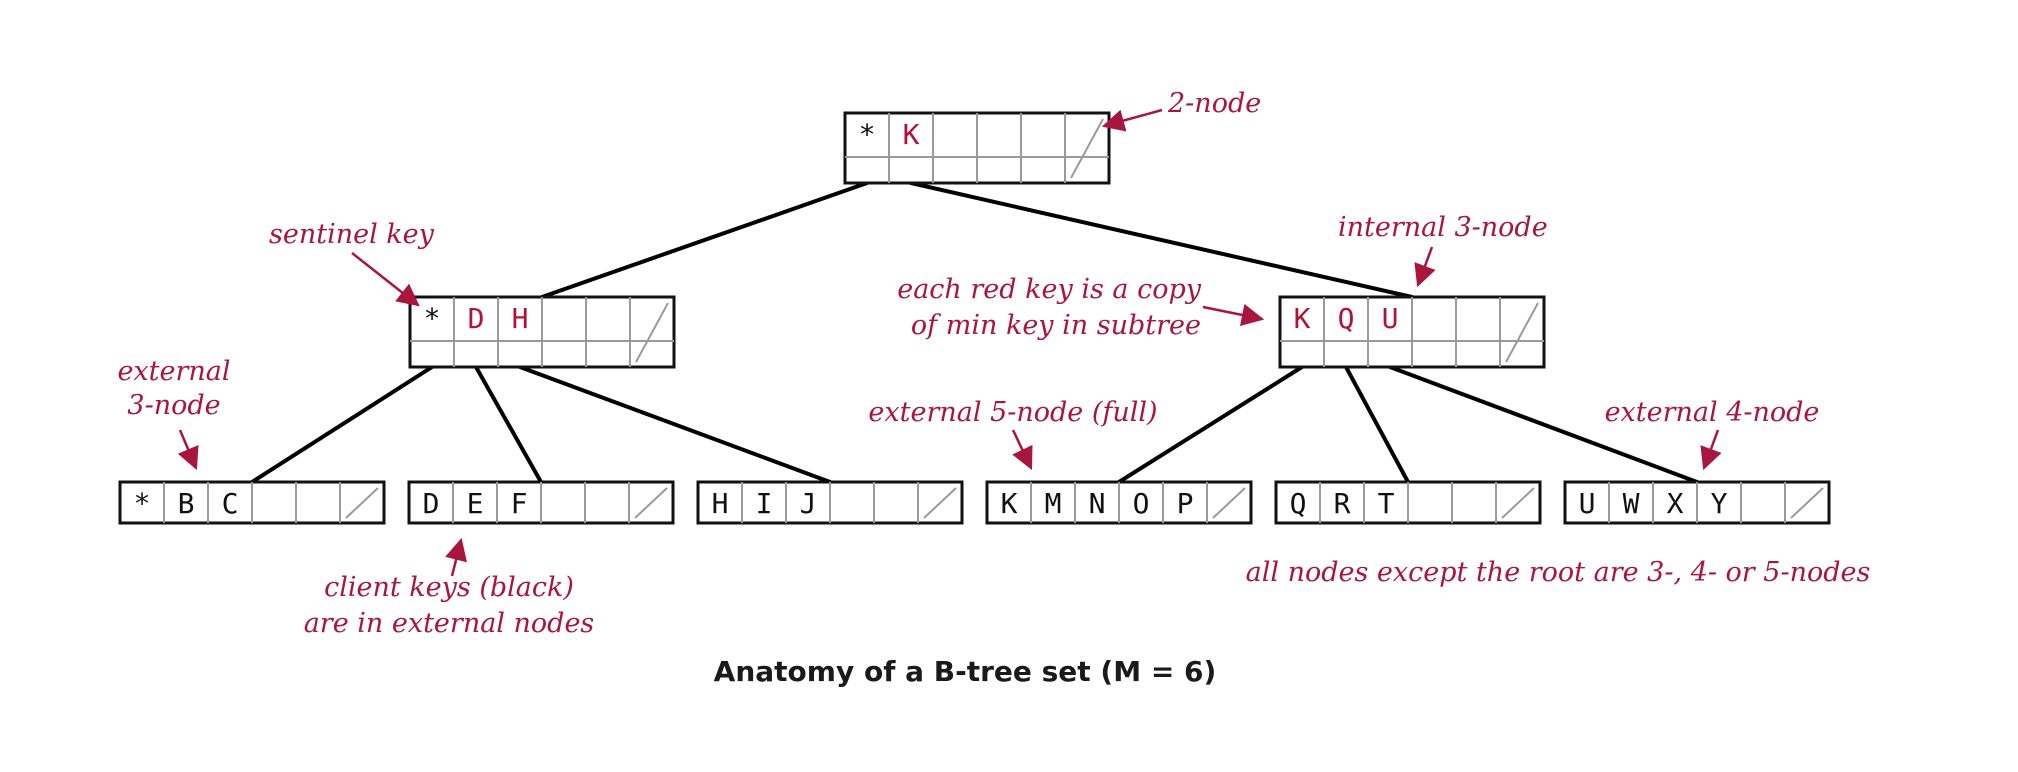 The image size is (2018, 772). What do you see at coordinates (230, 503) in the screenshot?
I see `black-key: C` at bounding box center [230, 503].